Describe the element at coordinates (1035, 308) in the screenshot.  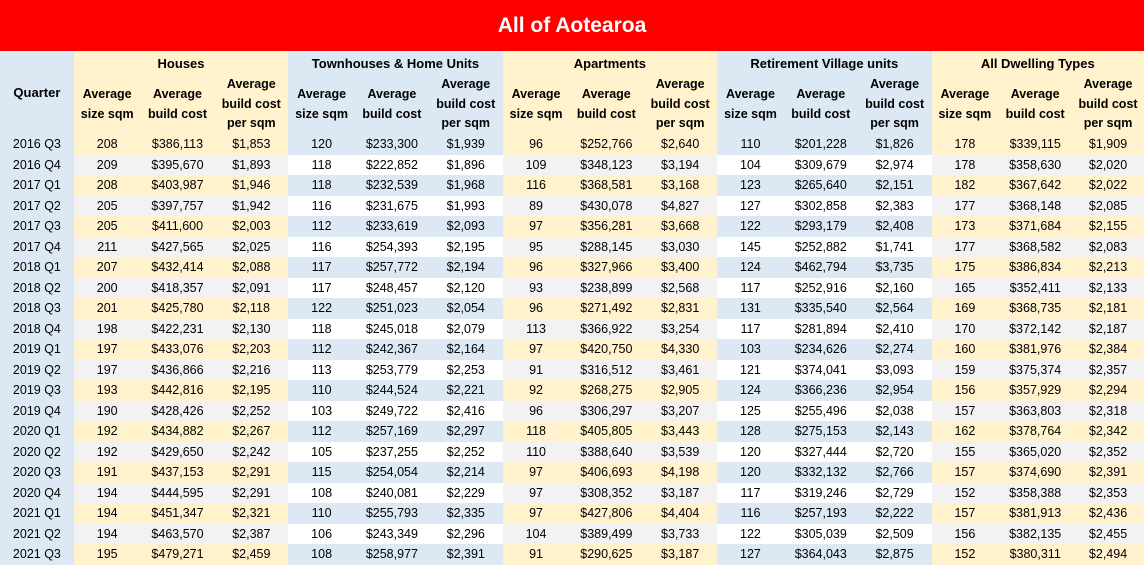
I see `value-cell: $368,735` at that location.